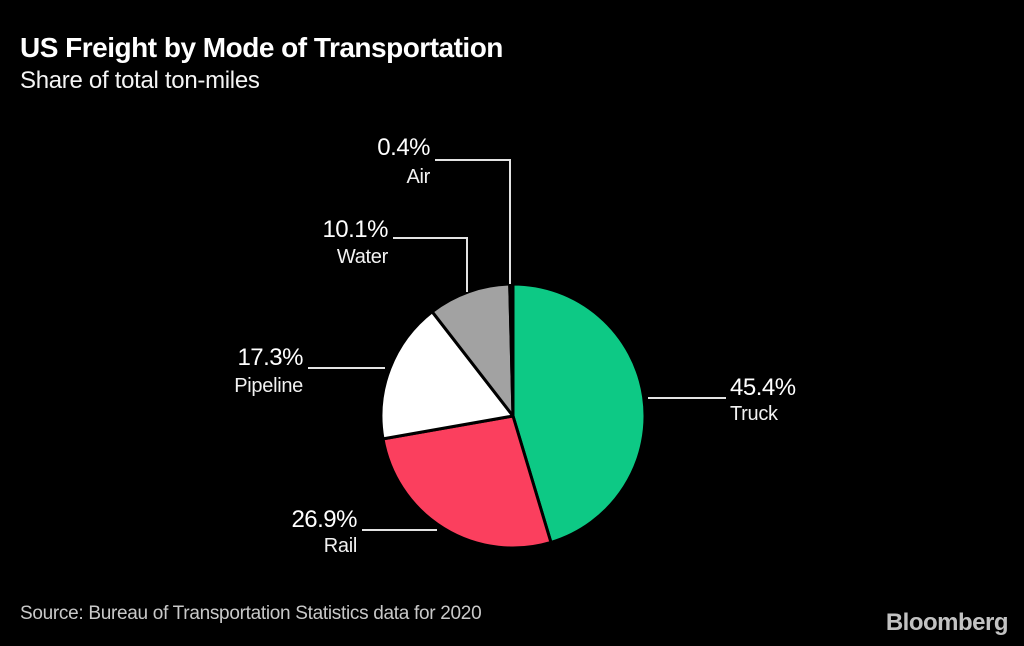  I want to click on slice-name-rail: Rail, so click(340, 546).